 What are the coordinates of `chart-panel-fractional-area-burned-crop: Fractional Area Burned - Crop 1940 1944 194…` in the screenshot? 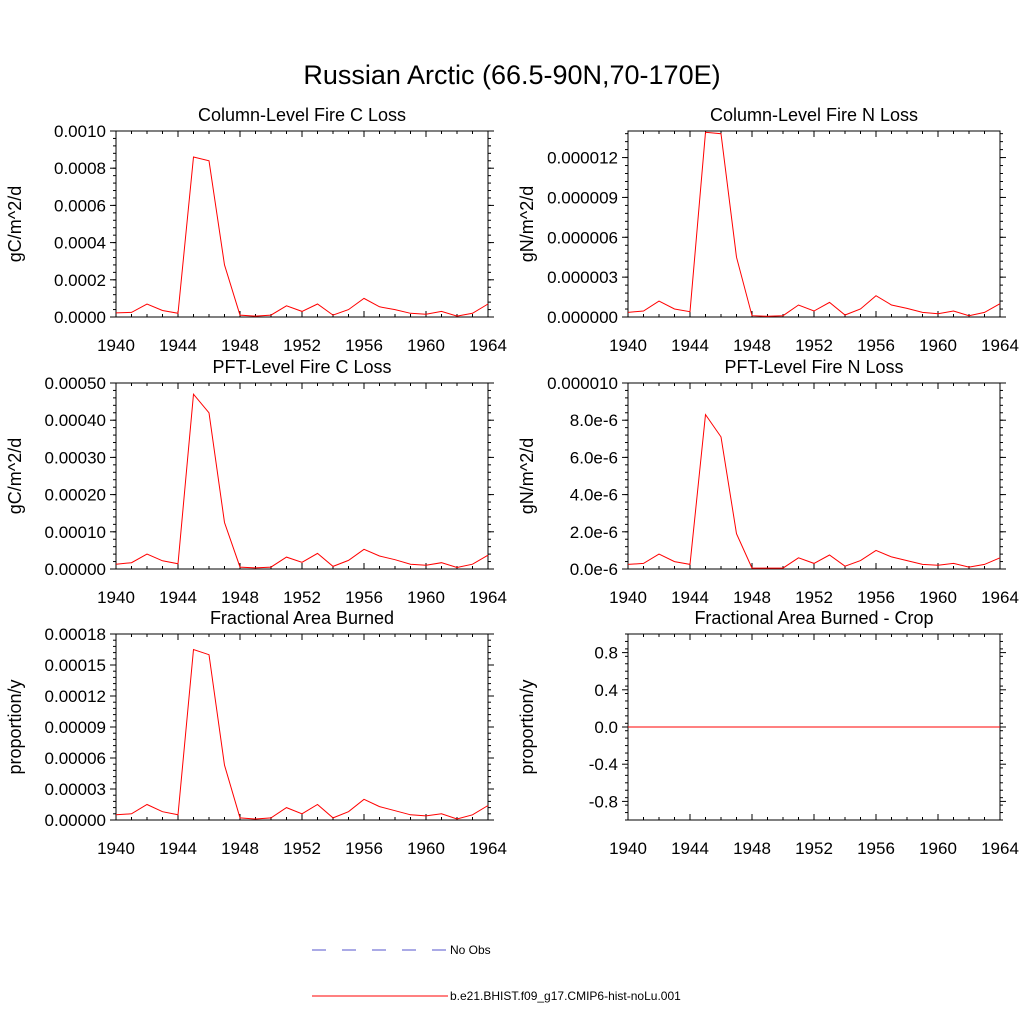 It's located at (768, 733).